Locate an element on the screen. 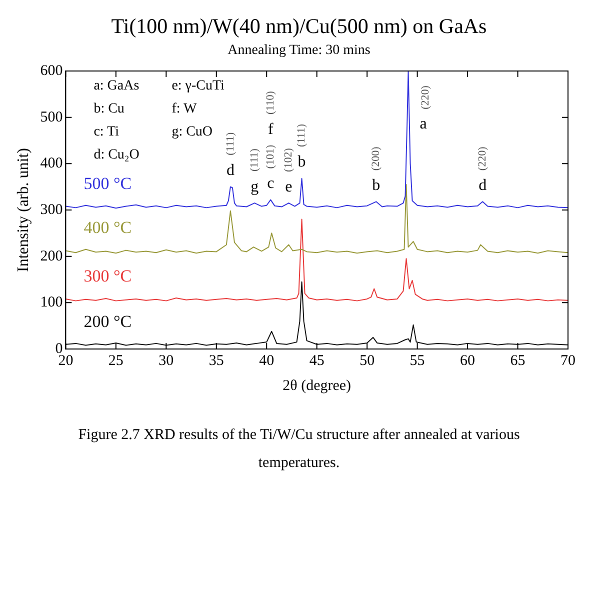 The width and height of the screenshot is (598, 616). y-tick-label: 600 is located at coordinates (51, 70).